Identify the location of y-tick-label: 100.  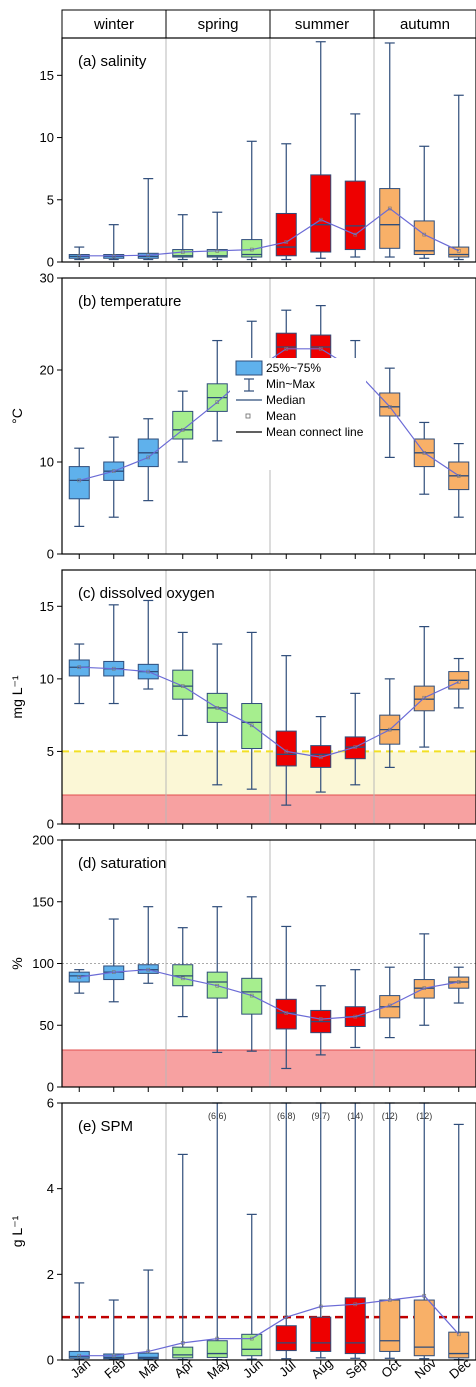
(43, 963).